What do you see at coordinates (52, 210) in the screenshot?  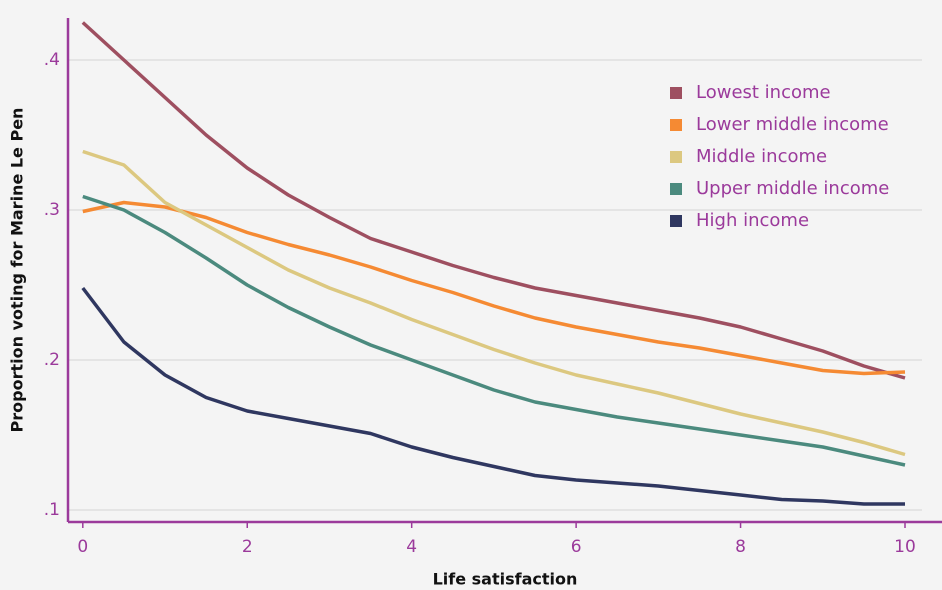 I see `y-tick-label: .3` at bounding box center [52, 210].